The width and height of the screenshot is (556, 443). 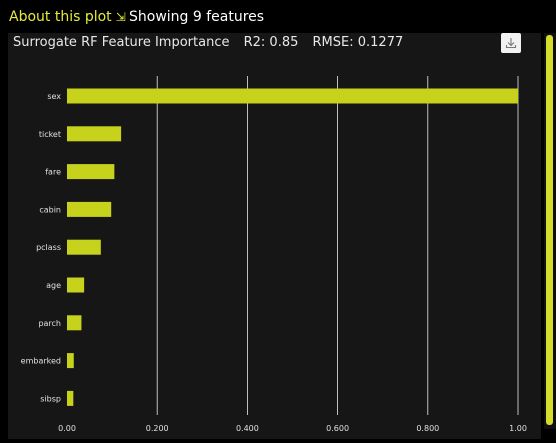 What do you see at coordinates (94, 134) in the screenshot?
I see `bar-ticket` at bounding box center [94, 134].